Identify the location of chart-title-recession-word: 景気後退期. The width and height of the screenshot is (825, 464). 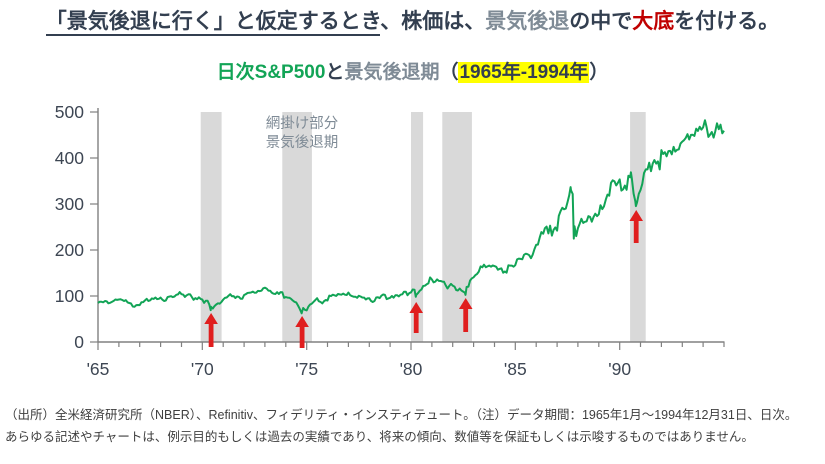
(392, 72).